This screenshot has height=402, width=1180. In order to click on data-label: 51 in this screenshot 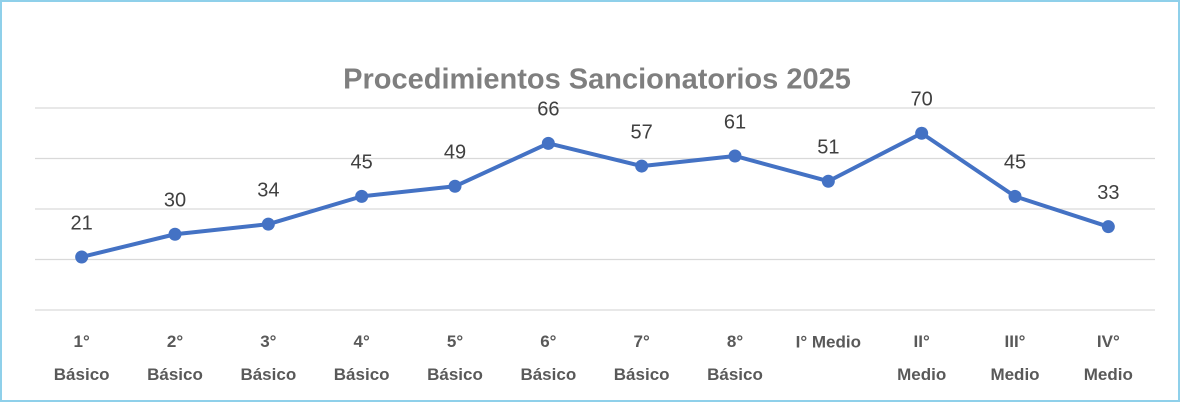, I will do `click(828, 148)`.